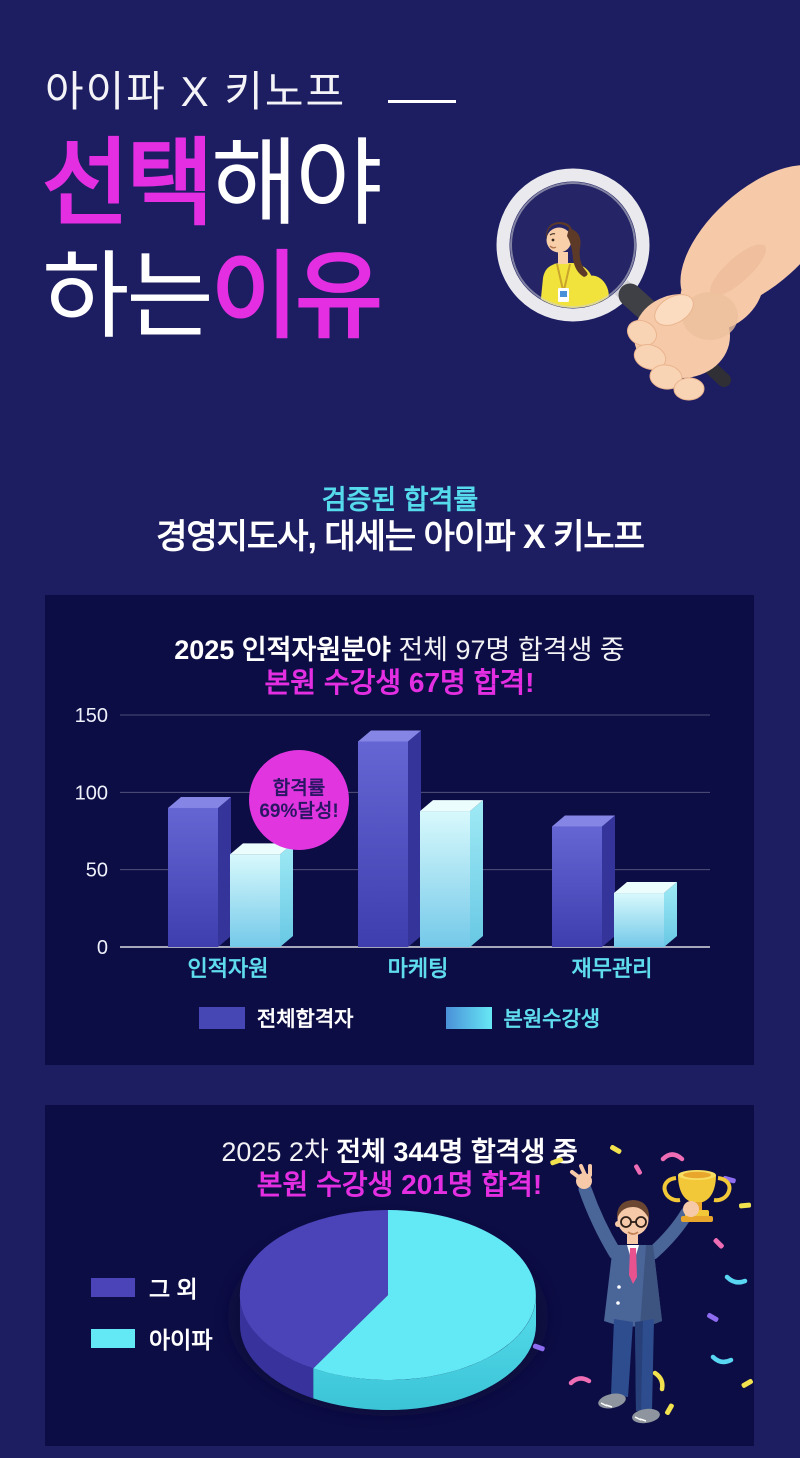  Describe the element at coordinates (422, 101) in the screenshot. I see `brand-underline-decoration` at that location.